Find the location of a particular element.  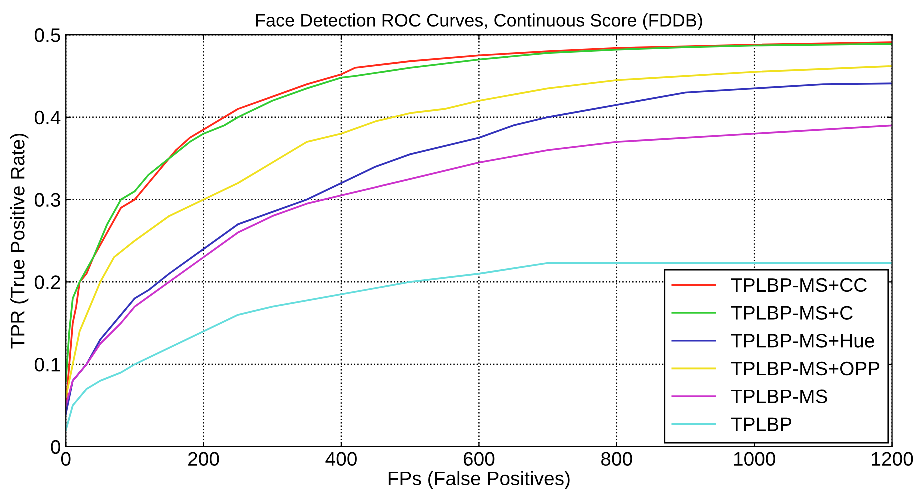

y-tick-label: 0.3 is located at coordinates (47, 200).